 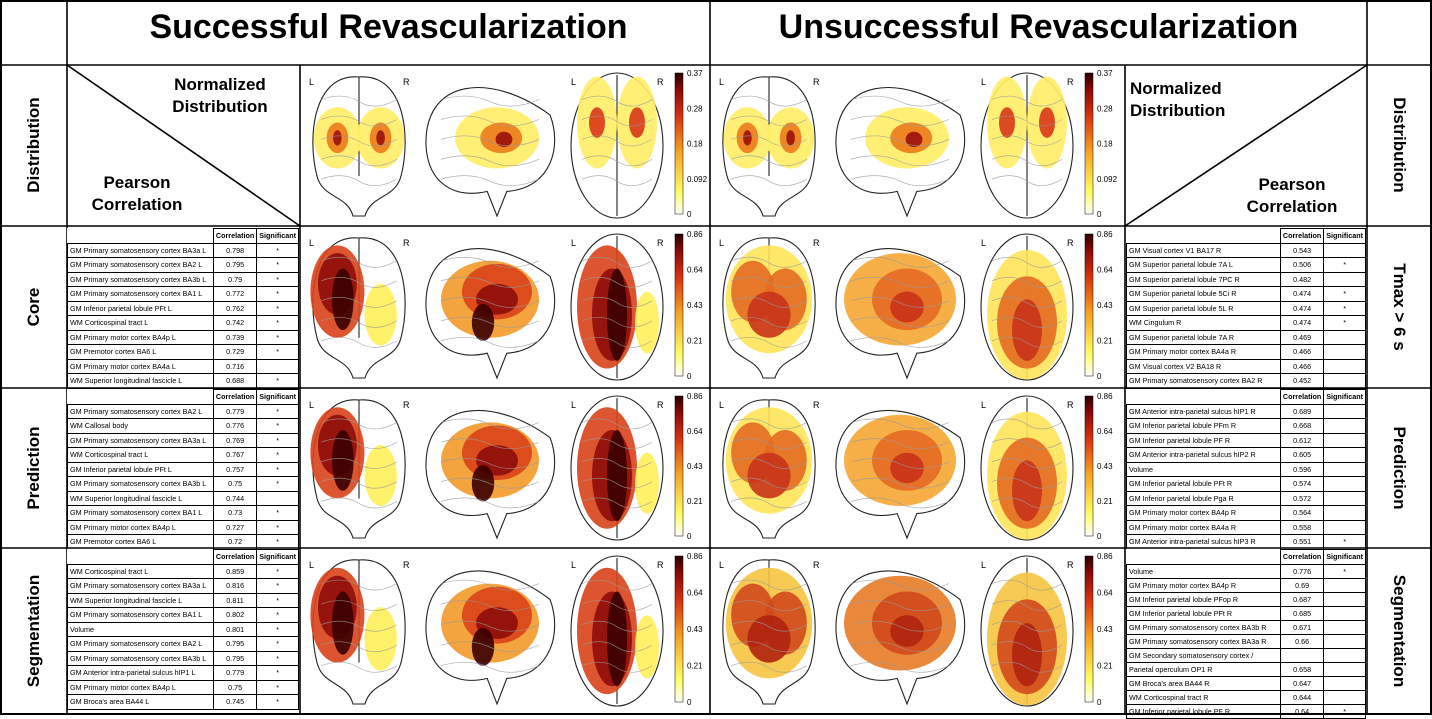 What do you see at coordinates (140, 615) in the screenshot?
I see `region-name: GM Primary somatosensory cortex BA1 L` at bounding box center [140, 615].